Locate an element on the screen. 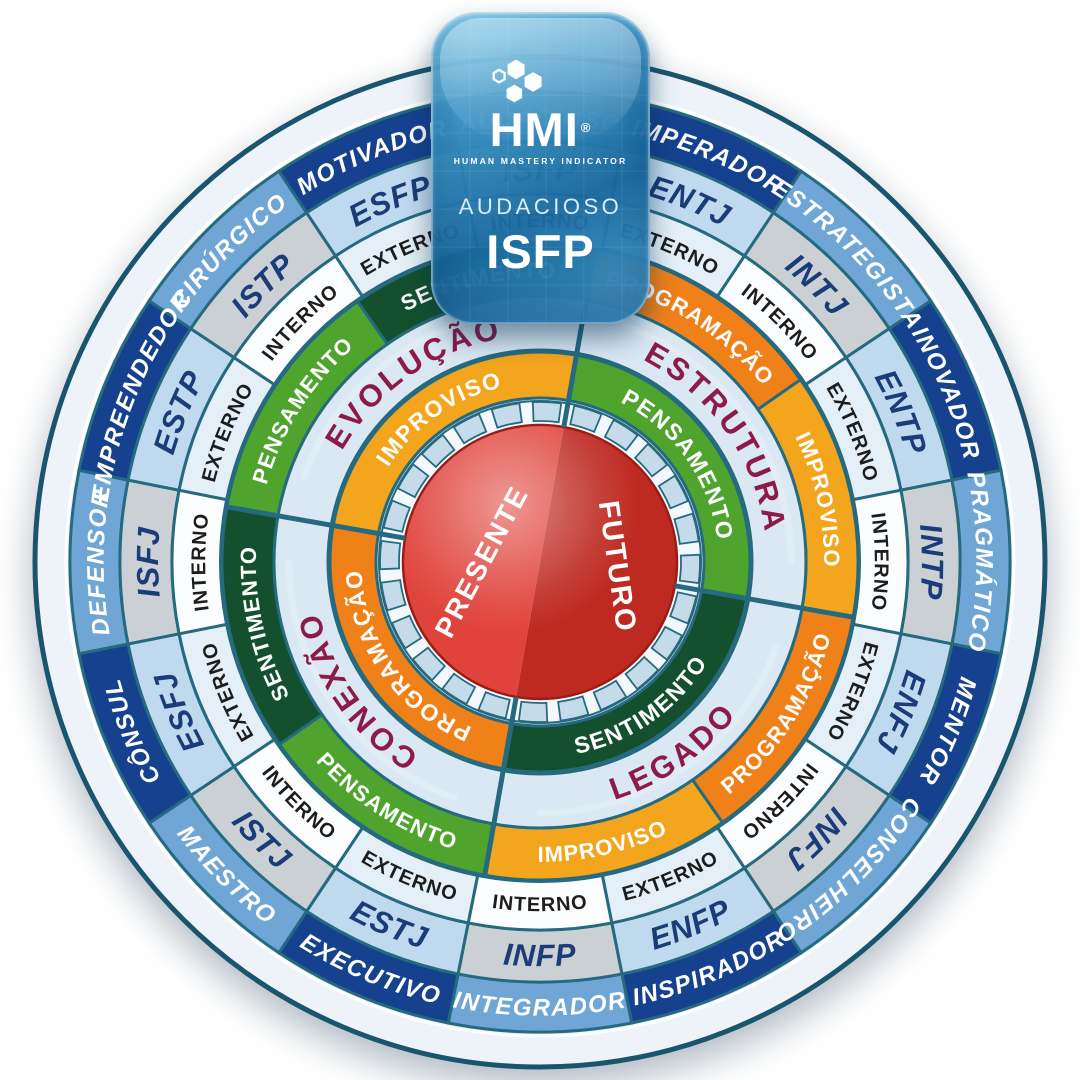 This screenshot has height=1080, width=1080. type-label-INTP: INTP is located at coordinates (931, 561).